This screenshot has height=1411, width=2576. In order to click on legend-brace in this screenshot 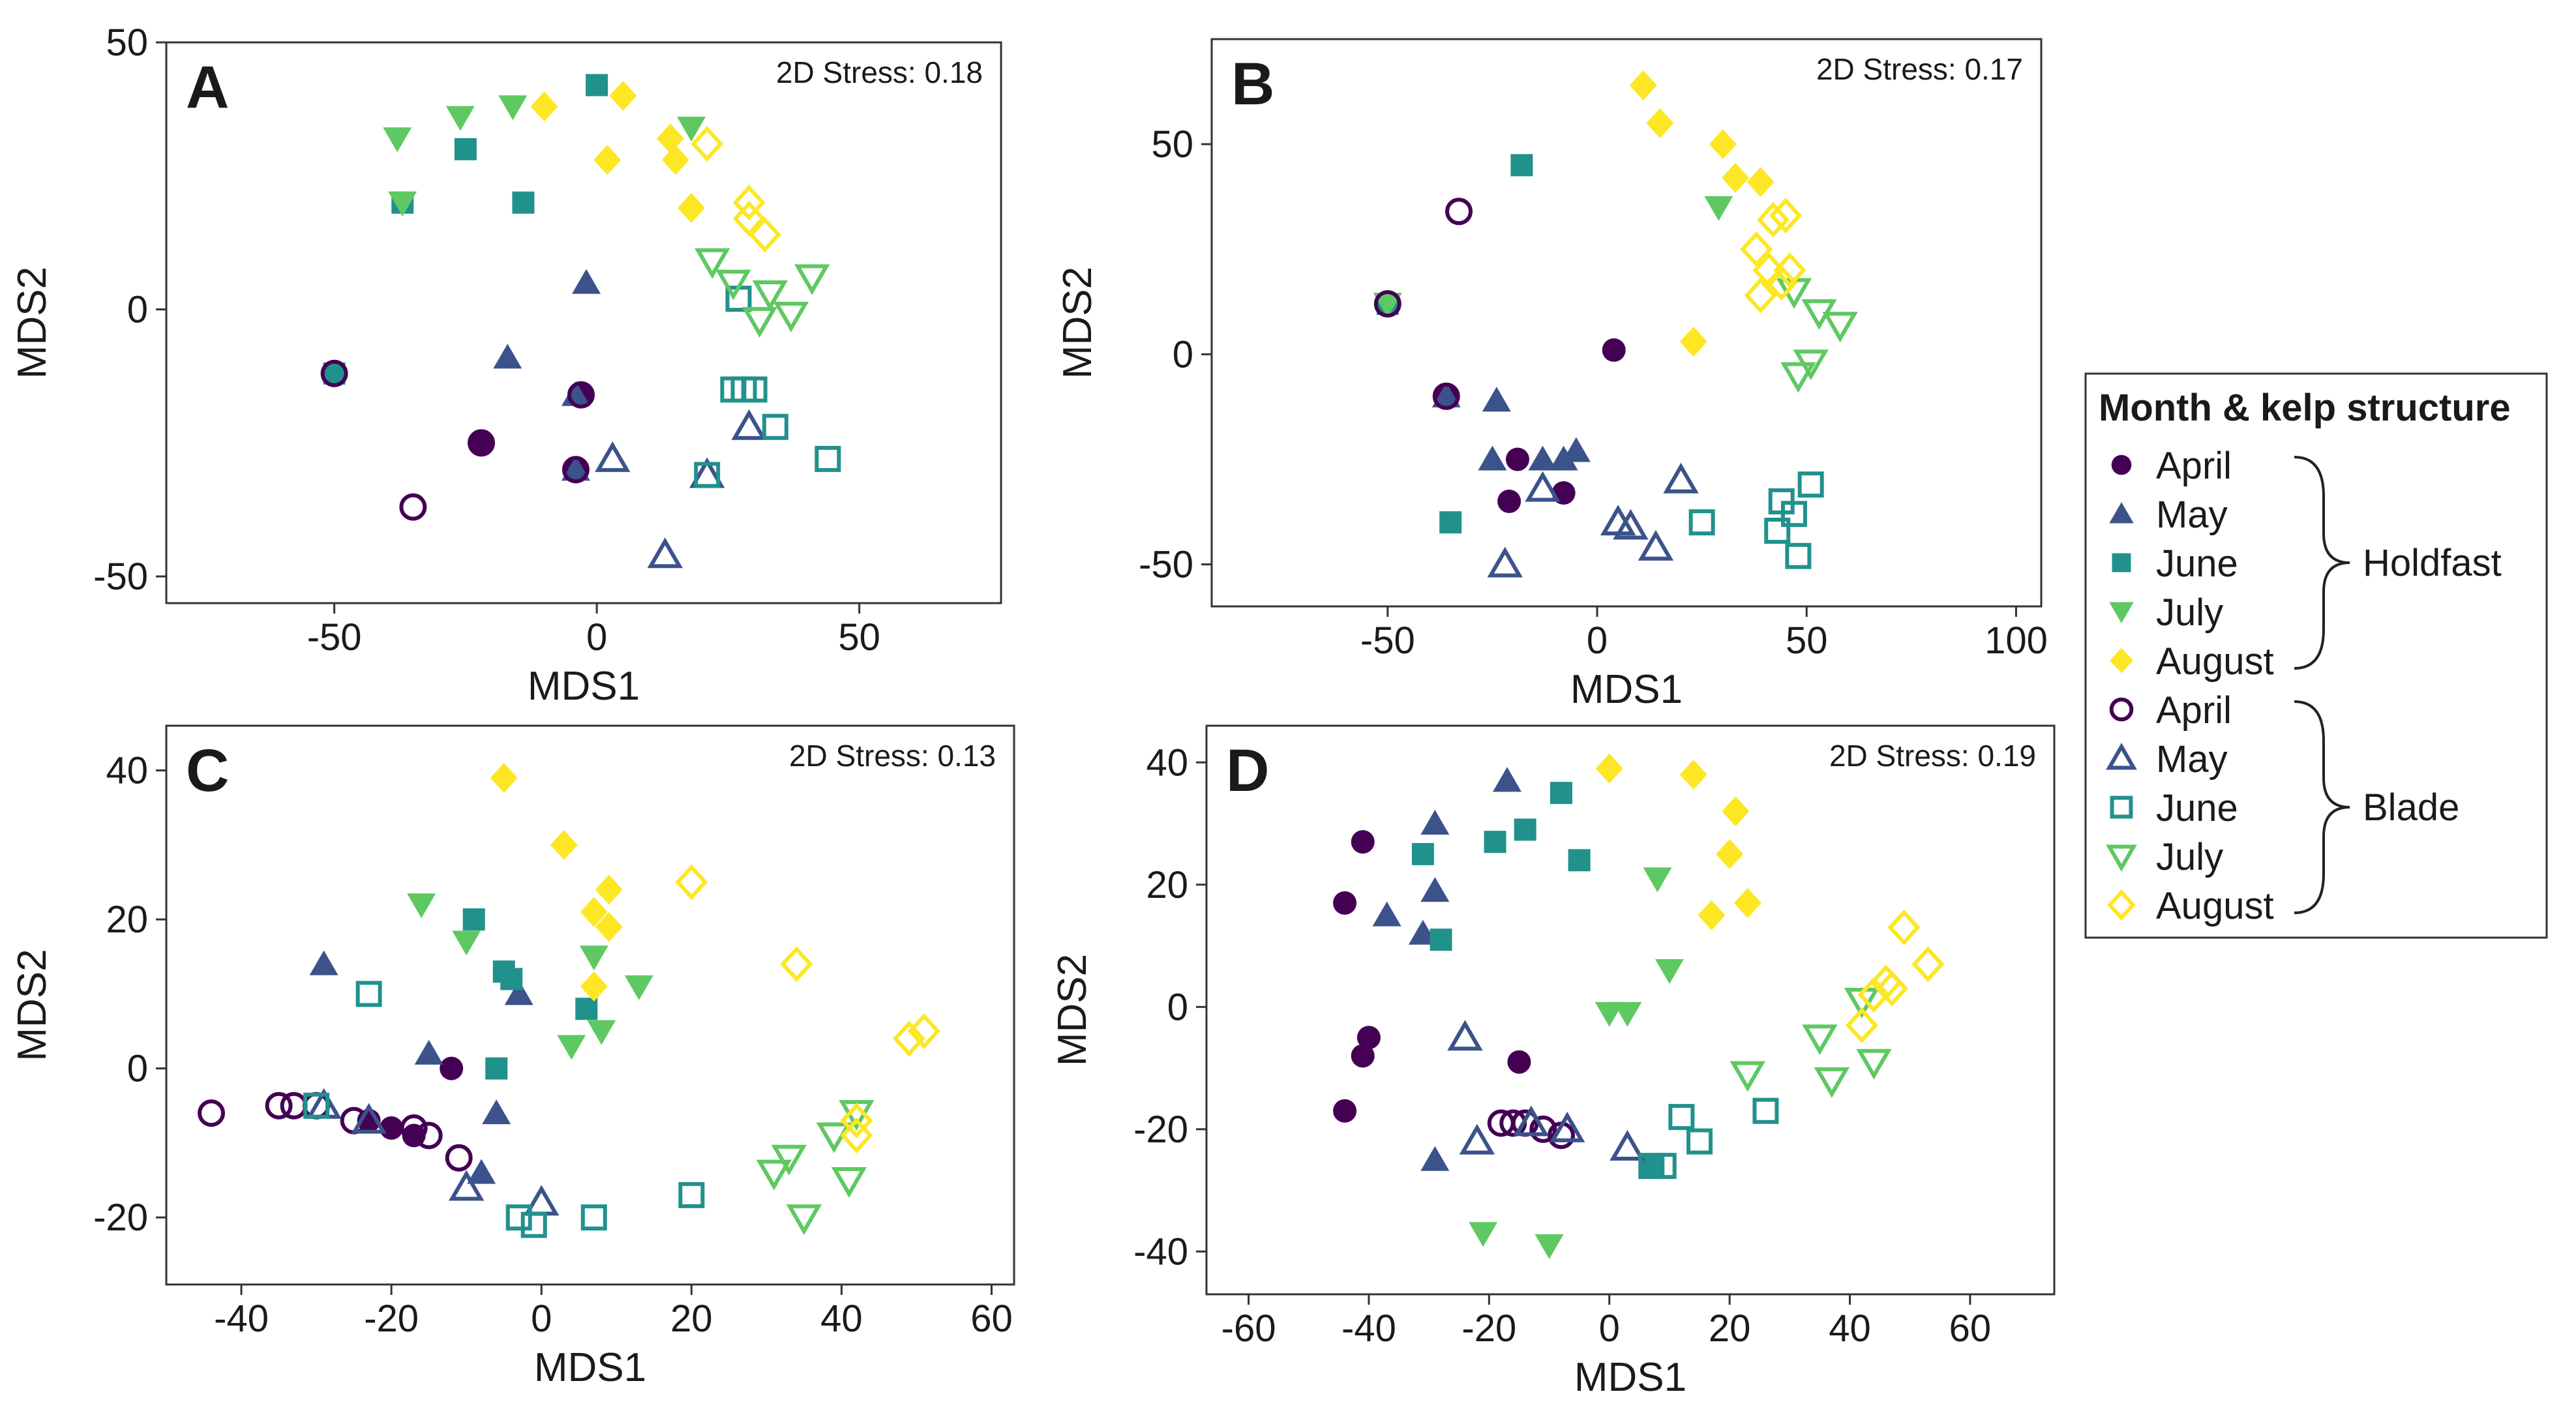, I will do `click(2322, 563)`.